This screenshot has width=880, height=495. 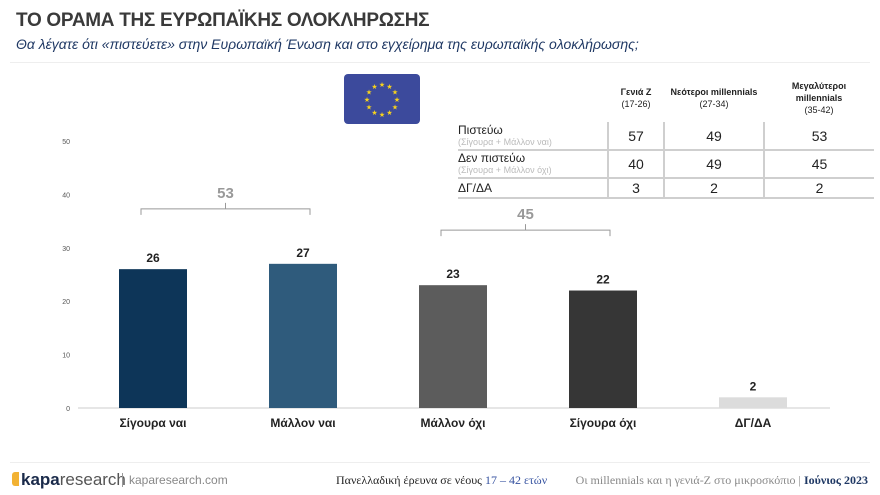 What do you see at coordinates (69, 480) in the screenshot?
I see `kapa-research-logo: kaparesearch` at bounding box center [69, 480].